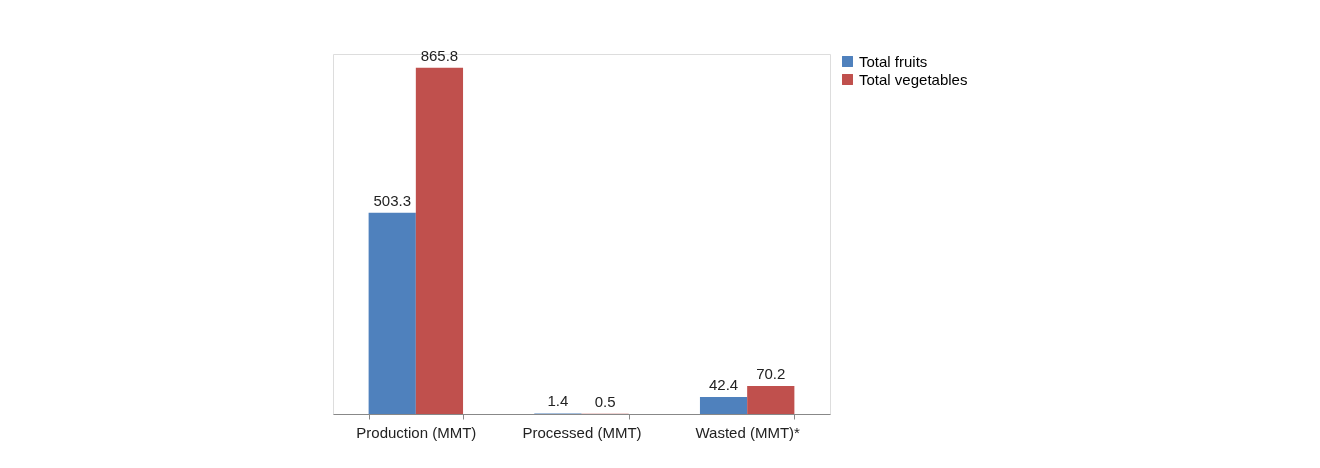 This screenshot has width=1320, height=468. Describe the element at coordinates (748, 432) in the screenshot. I see `x-tick-label: Wasted (MMT)*` at that location.